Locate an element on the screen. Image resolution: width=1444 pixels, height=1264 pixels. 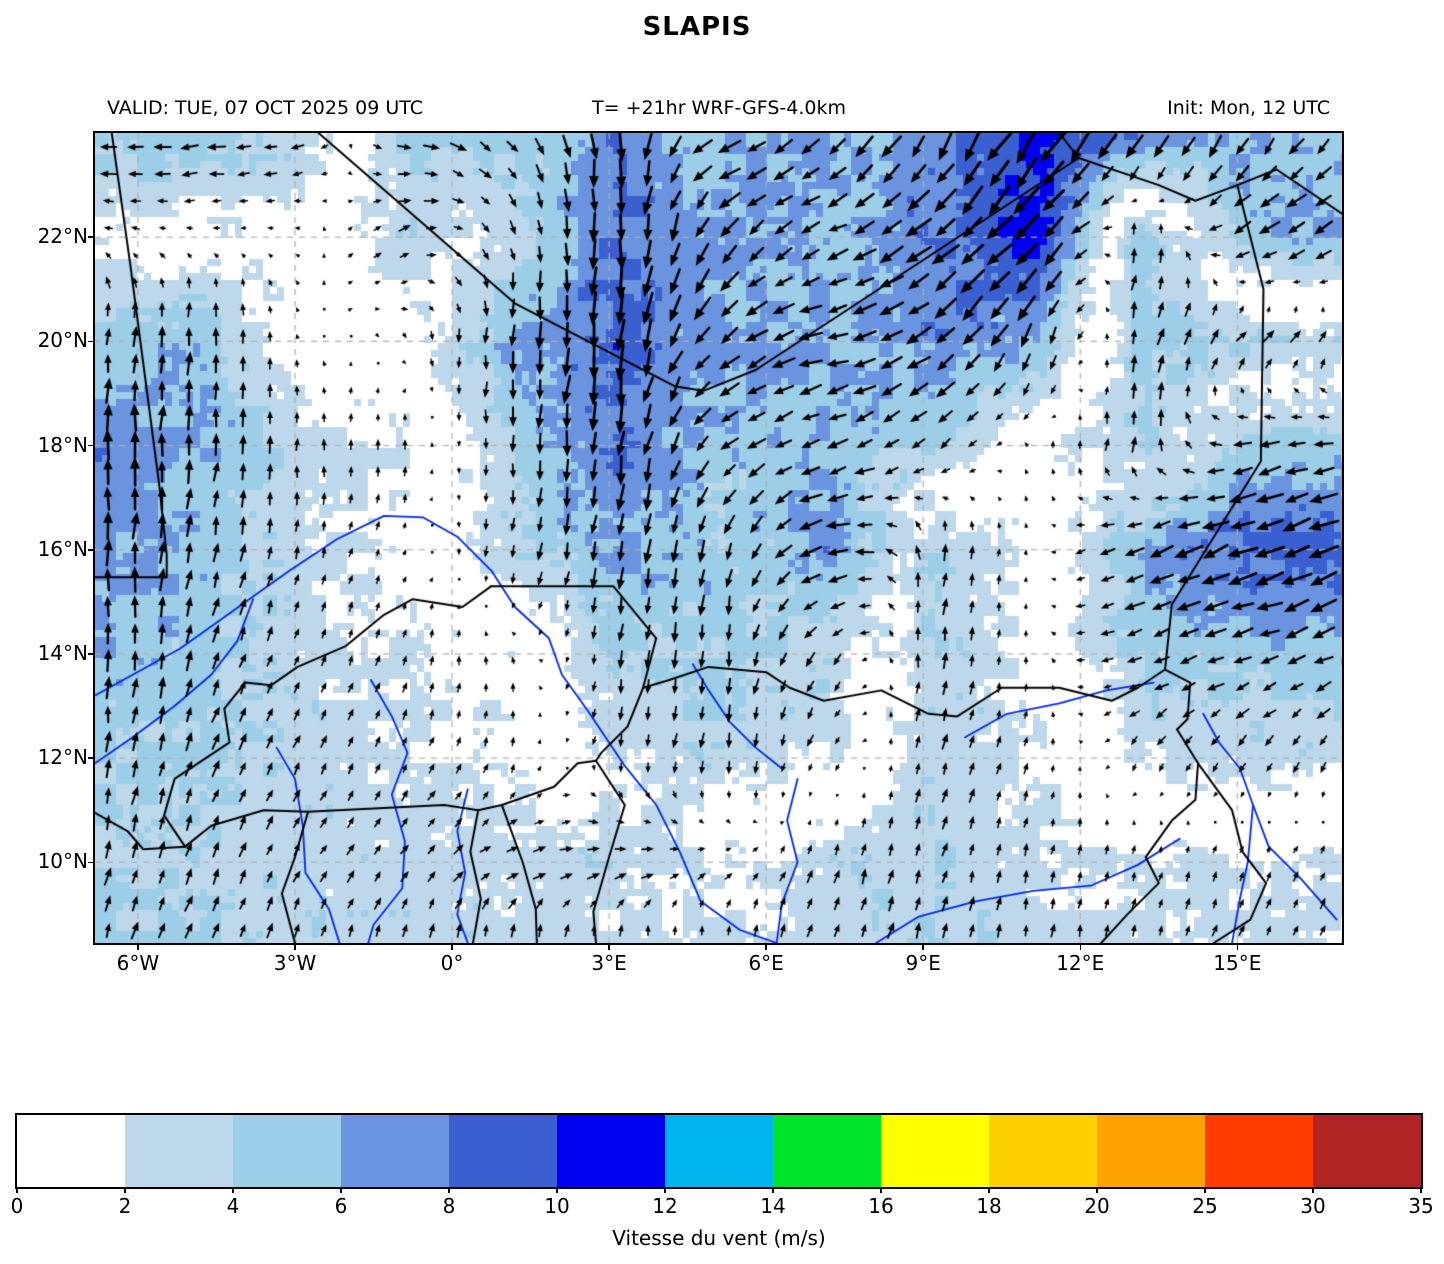
forecast-model-label: T= +21hr WRF-GFS-4.0km is located at coordinates (719, 108).